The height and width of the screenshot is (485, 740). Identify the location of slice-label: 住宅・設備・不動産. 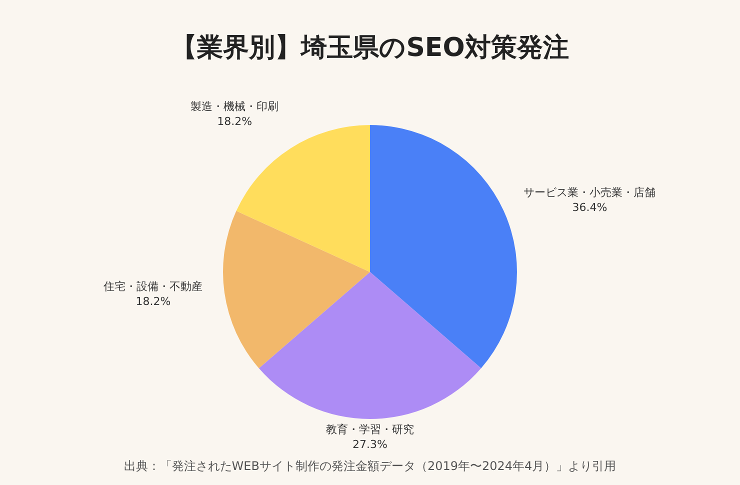
(153, 287).